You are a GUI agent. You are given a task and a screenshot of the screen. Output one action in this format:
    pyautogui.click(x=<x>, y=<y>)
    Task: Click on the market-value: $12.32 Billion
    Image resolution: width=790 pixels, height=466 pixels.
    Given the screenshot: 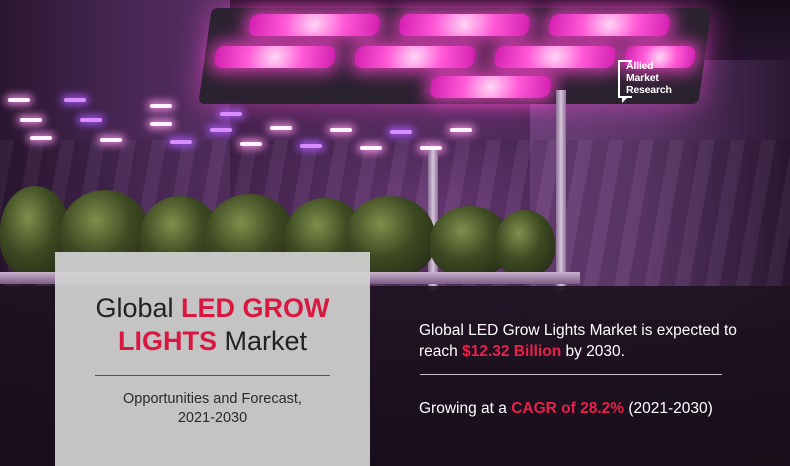 What is the action you would take?
    pyautogui.click(x=512, y=351)
    